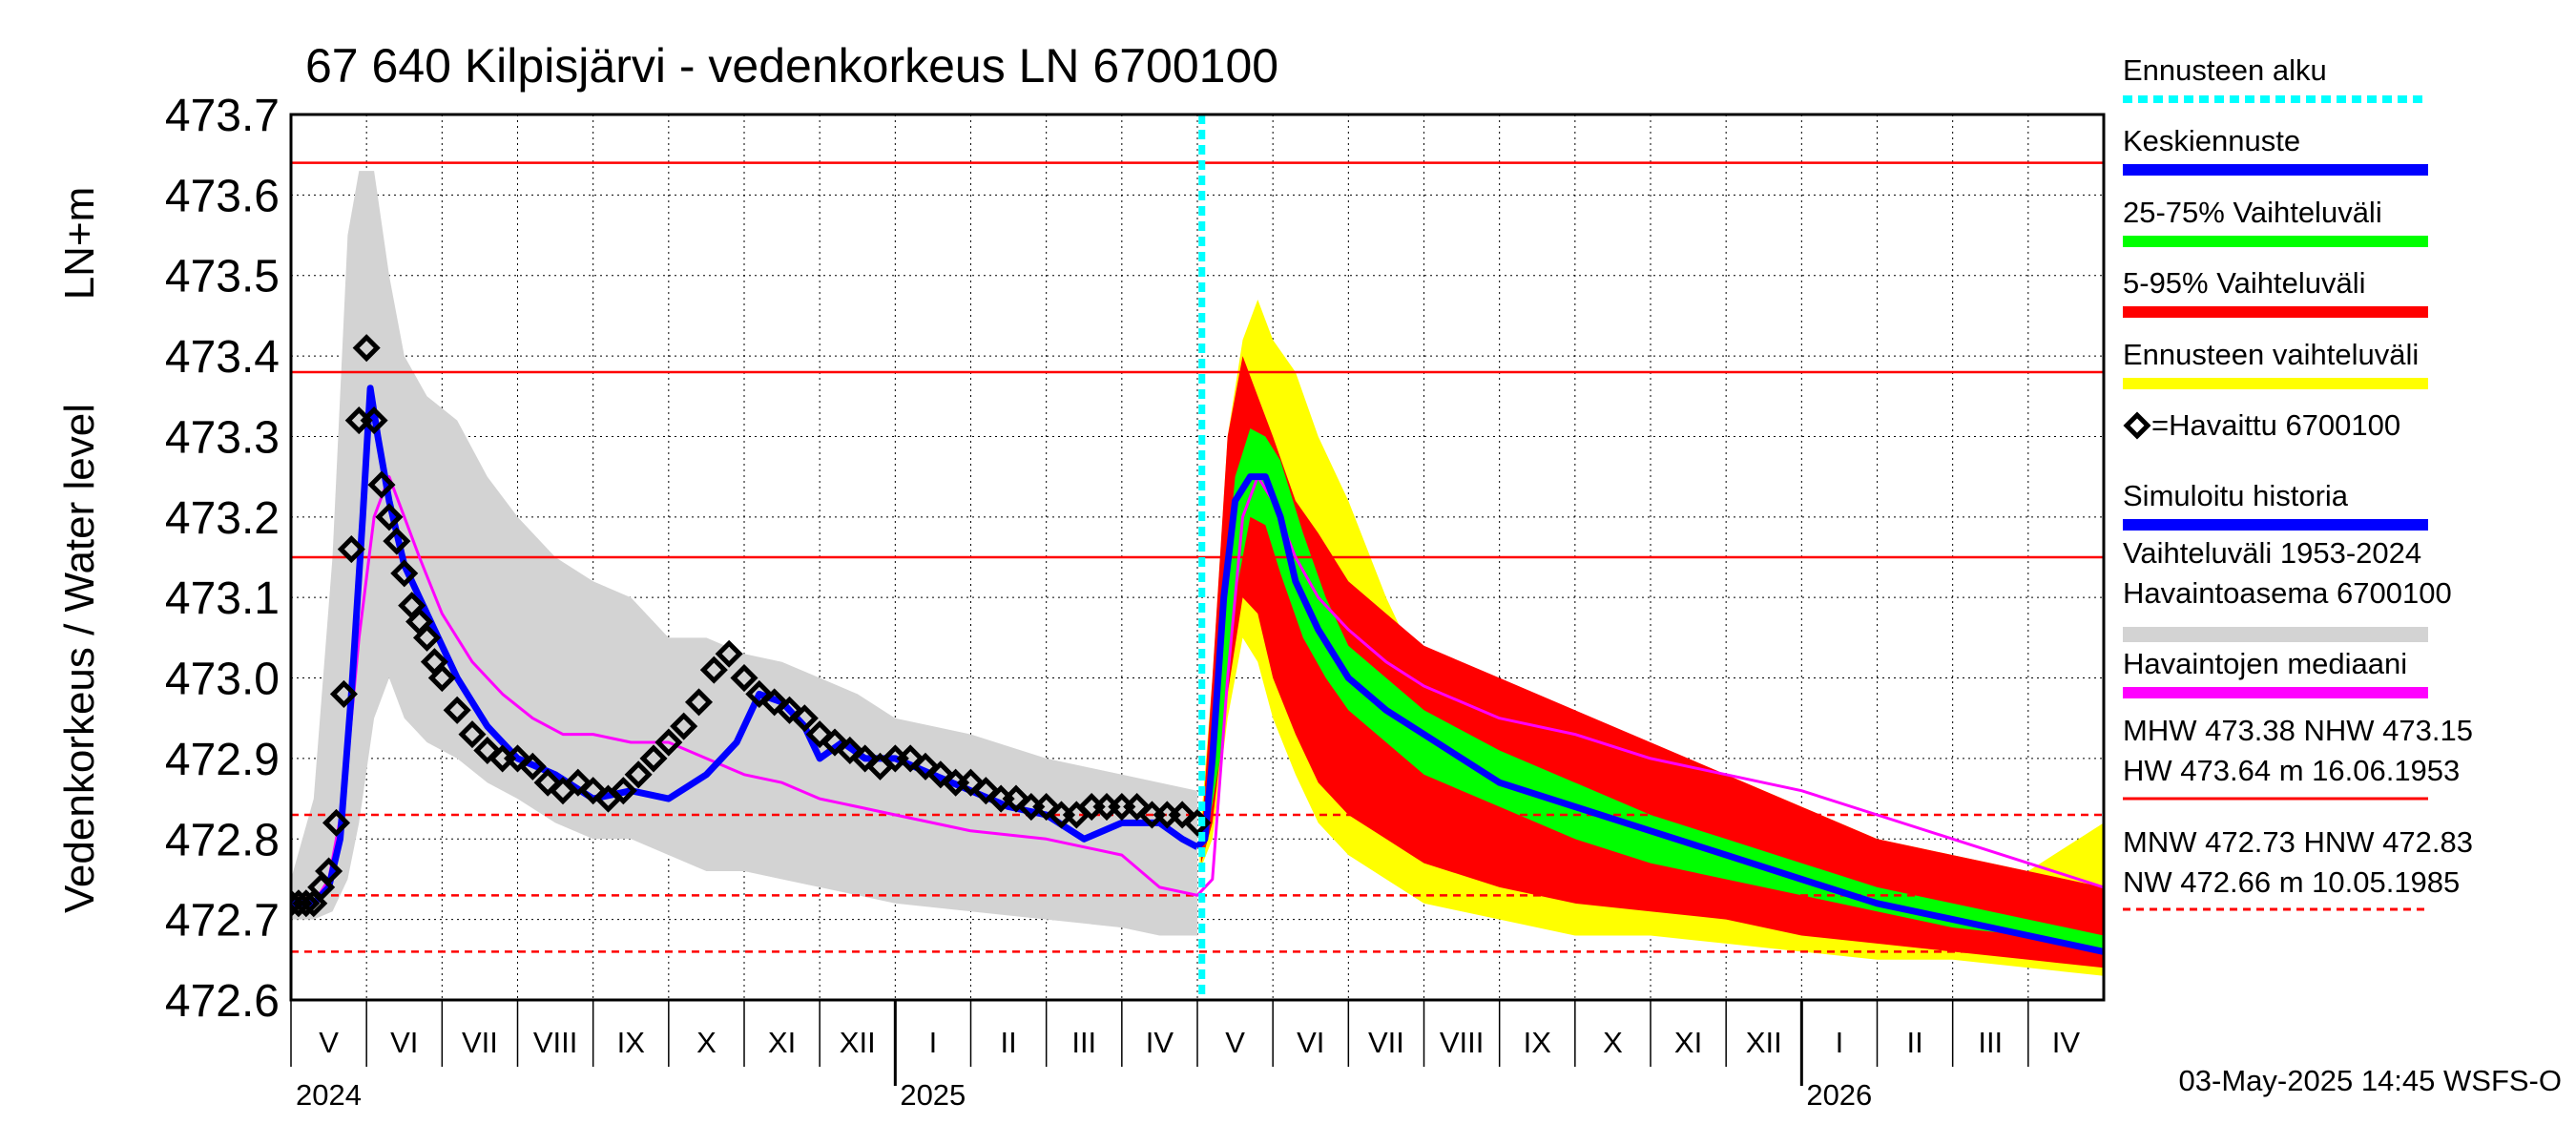 This screenshot has height=1145, width=2576. What do you see at coordinates (2291, 771) in the screenshot?
I see `stats-high-2: HW 473.64 m 16.06.1953` at bounding box center [2291, 771].